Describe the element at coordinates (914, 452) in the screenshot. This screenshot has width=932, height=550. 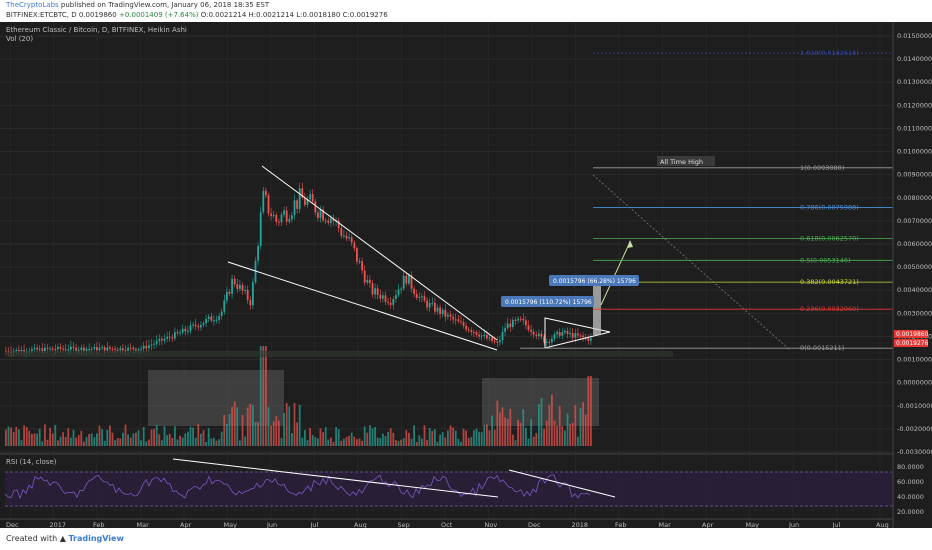
I see `y-axis-label: -0.0030000` at that location.